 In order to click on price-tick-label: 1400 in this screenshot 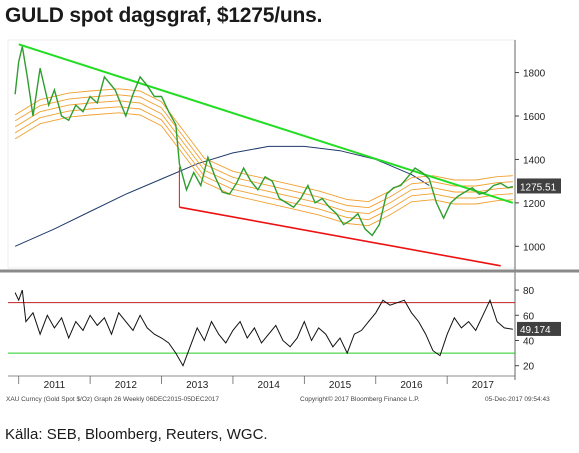, I will do `click(534, 160)`.